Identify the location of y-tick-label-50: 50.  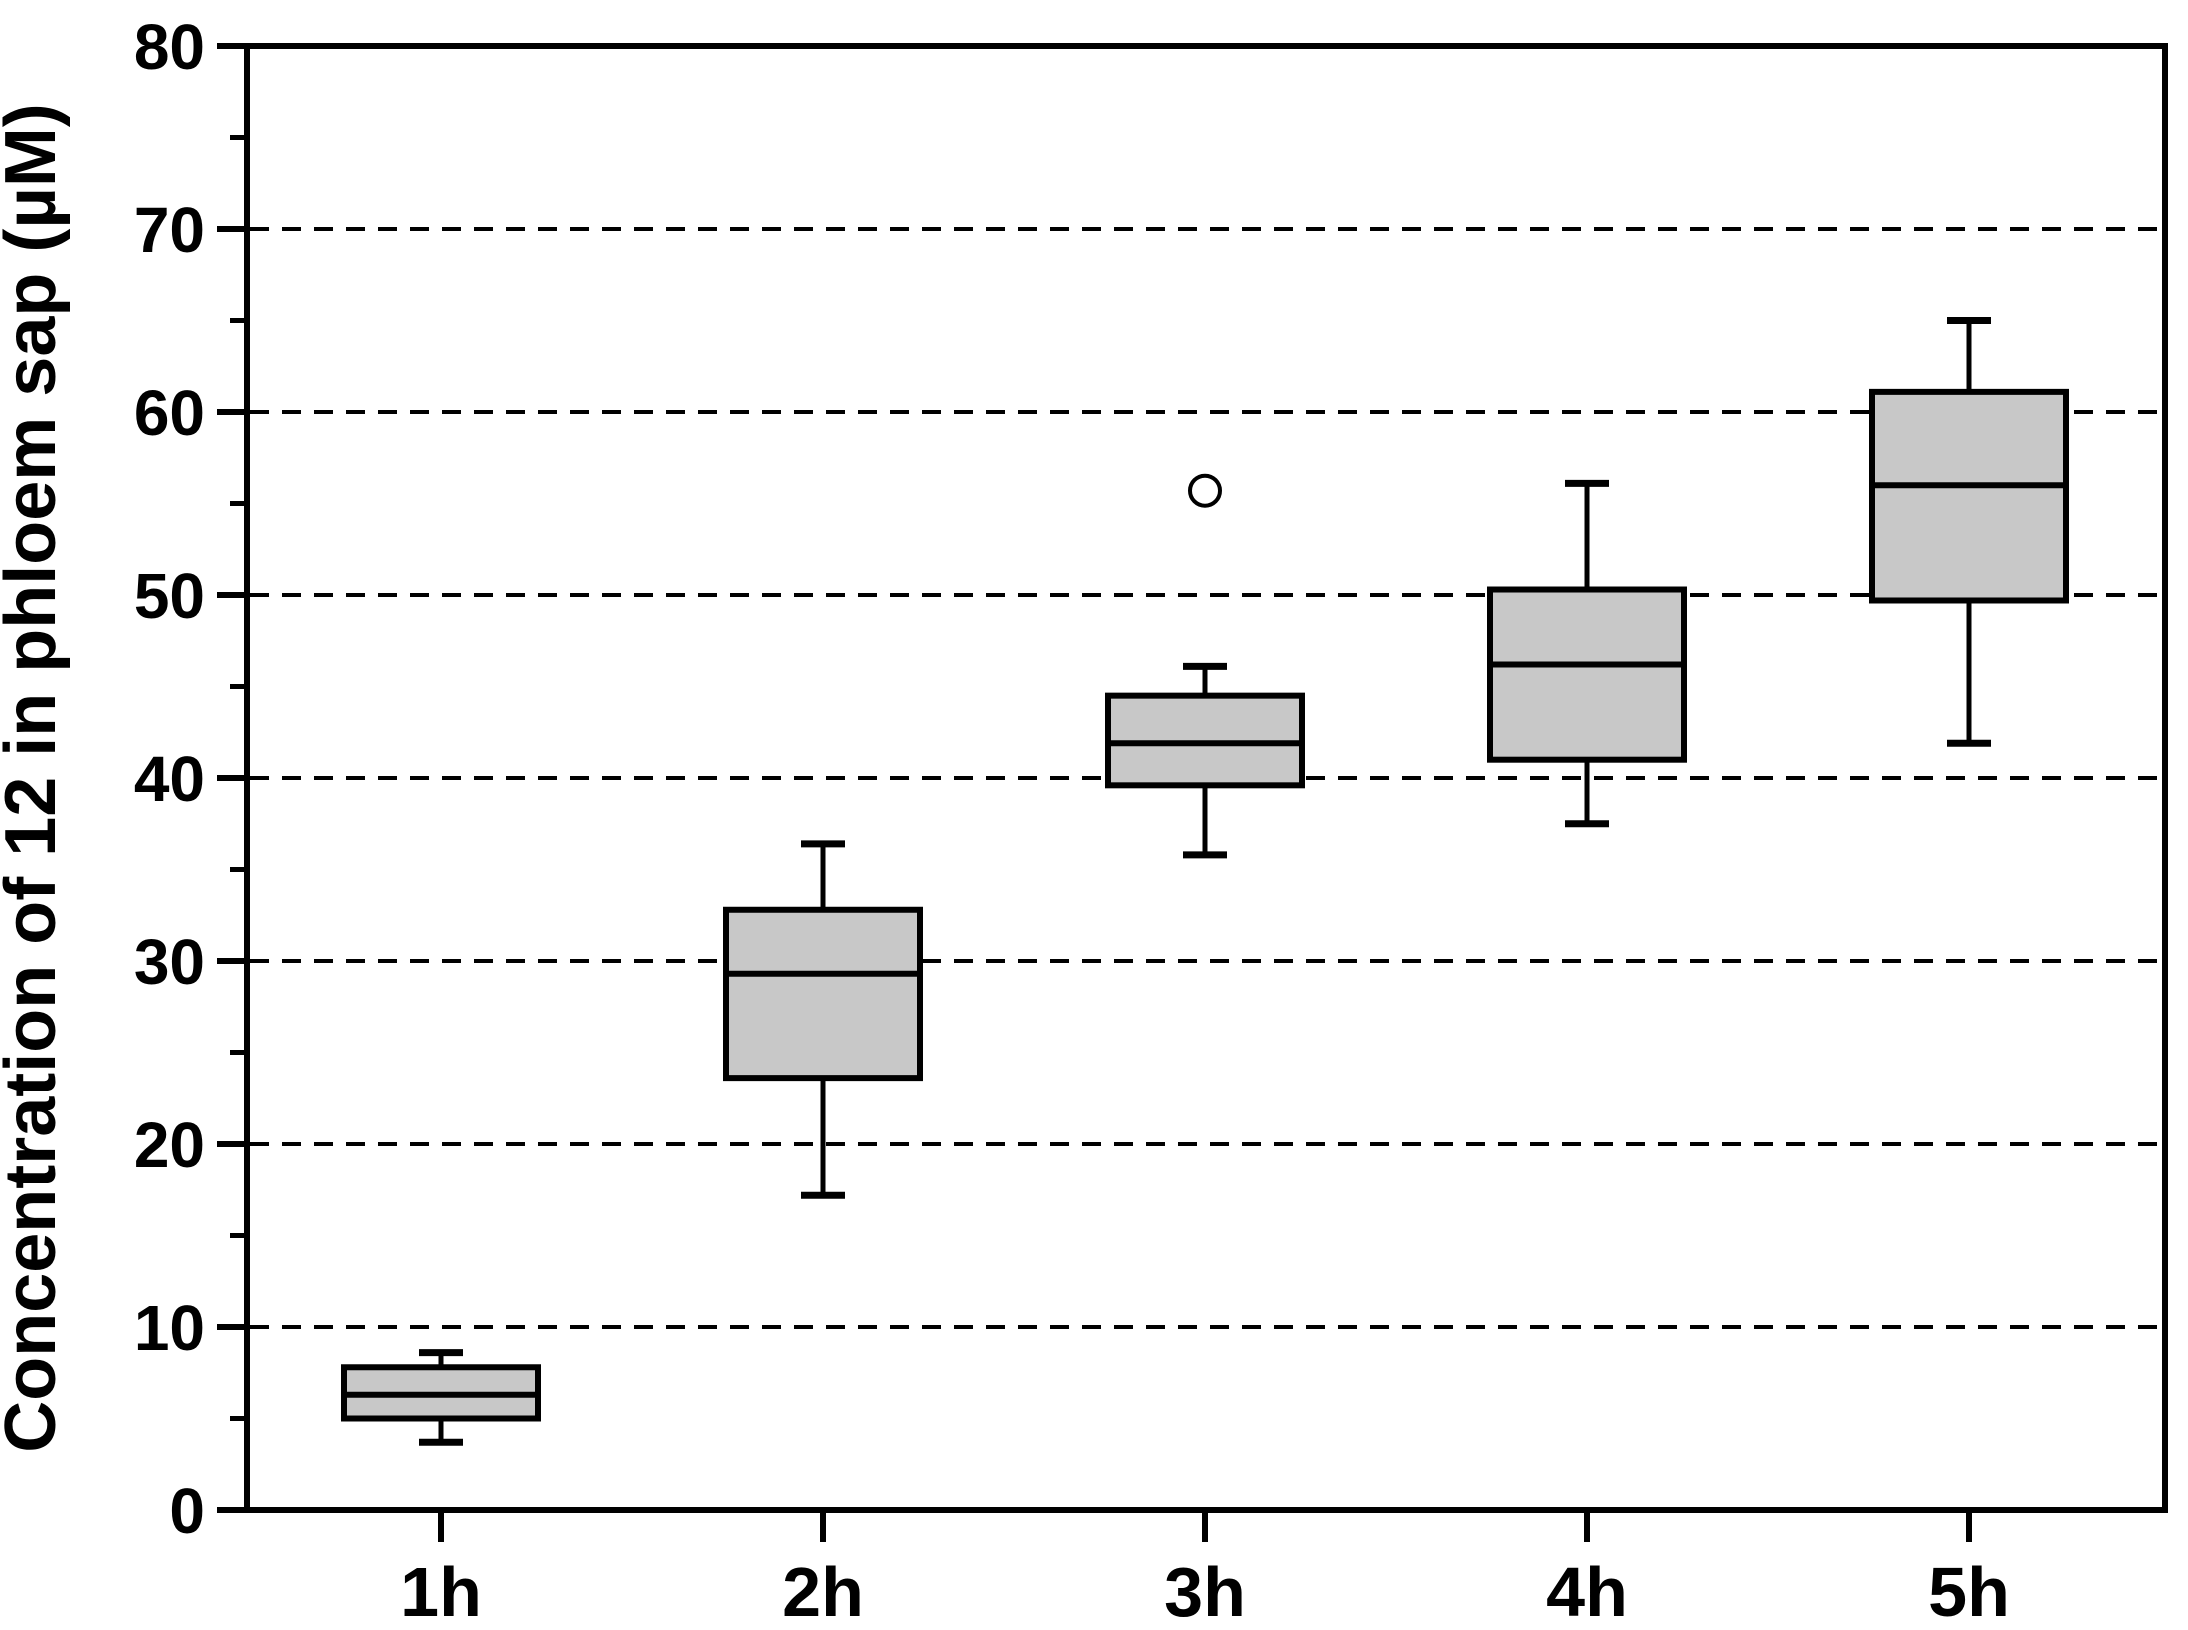
(169, 596).